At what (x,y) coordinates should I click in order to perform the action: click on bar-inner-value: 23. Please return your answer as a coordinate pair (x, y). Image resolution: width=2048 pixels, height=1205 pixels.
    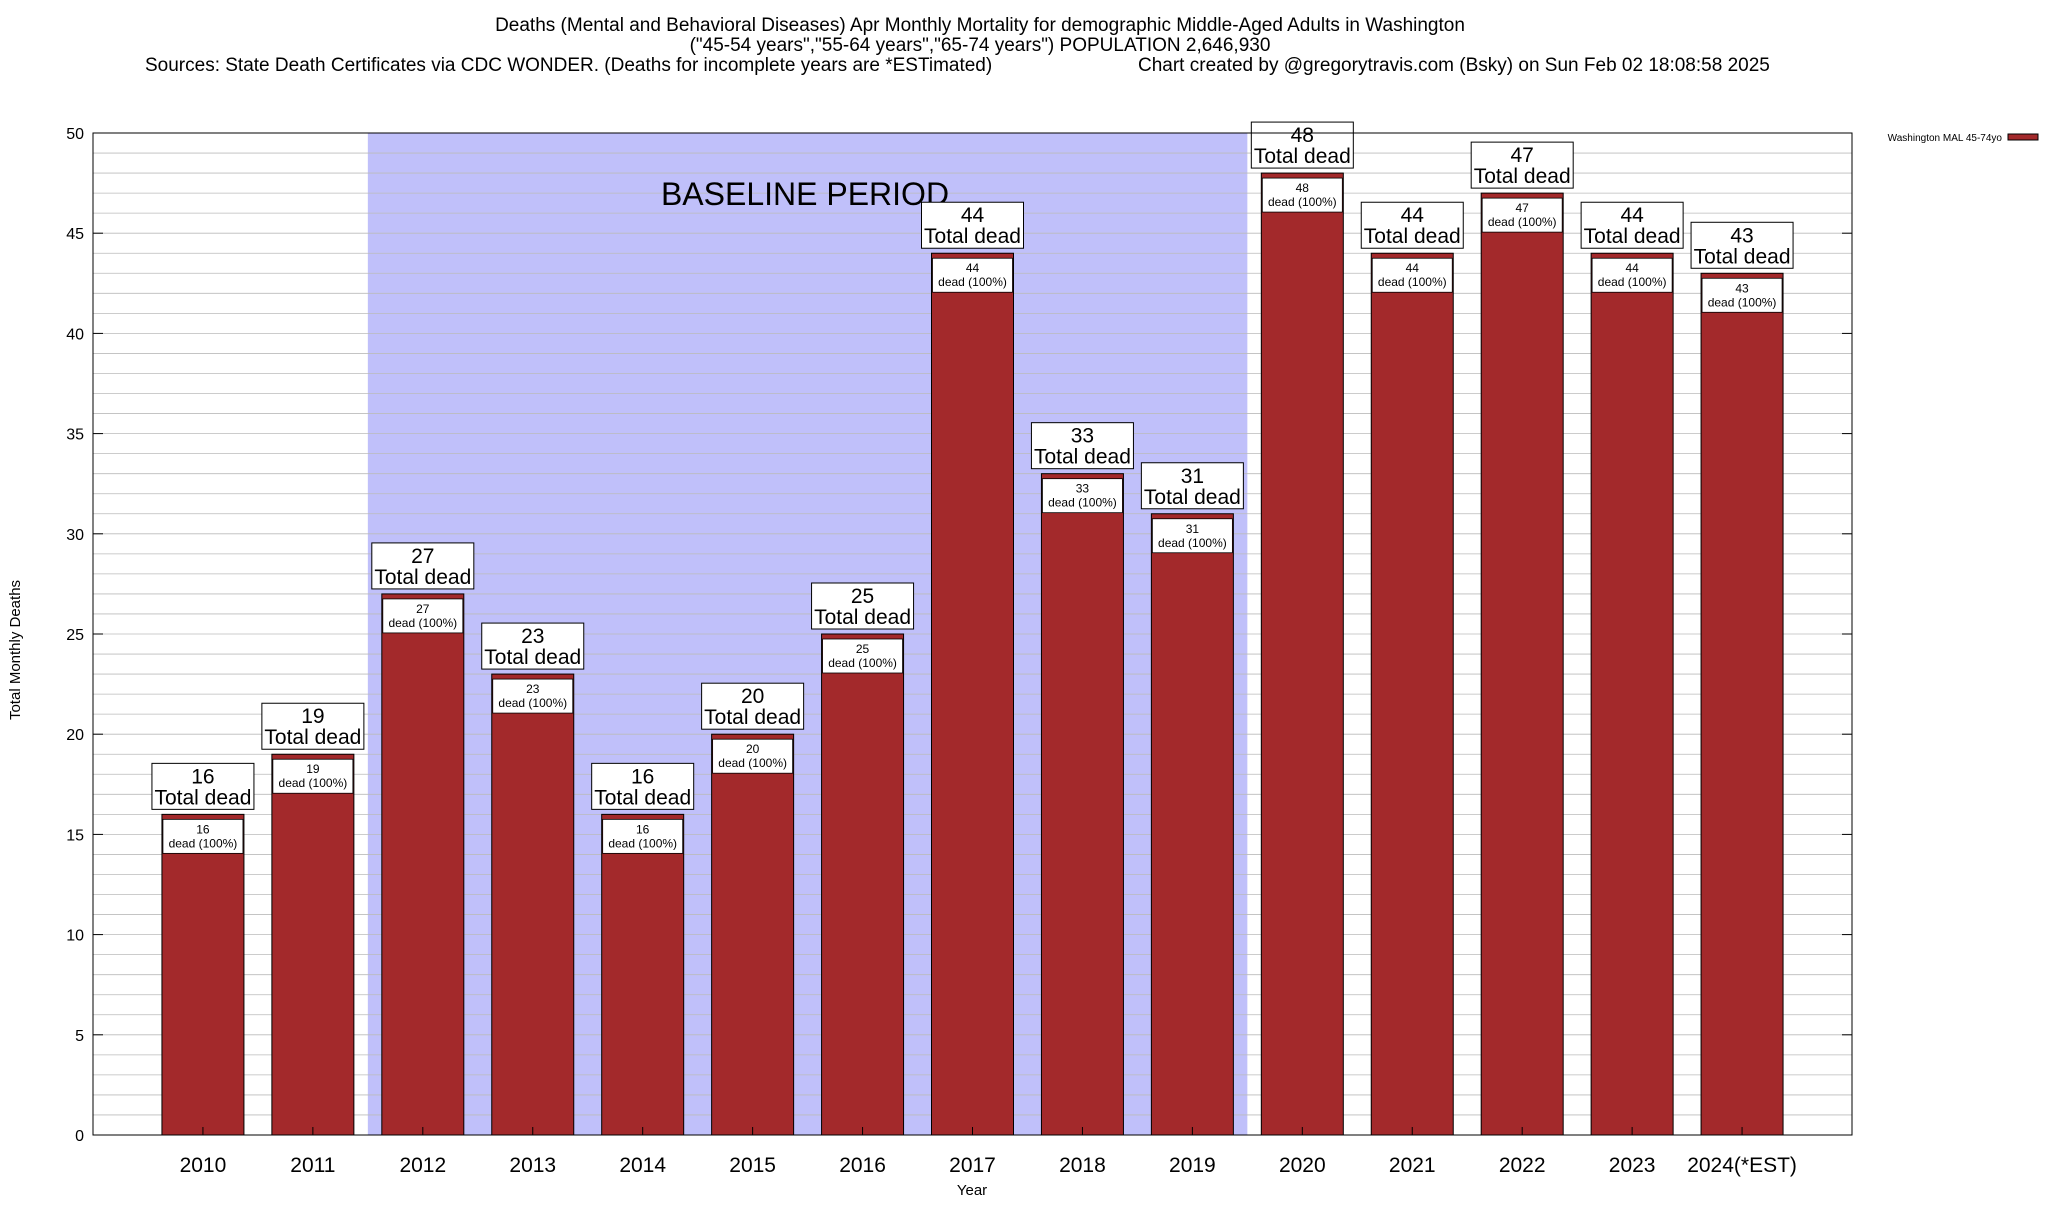
    Looking at the image, I should click on (533, 689).